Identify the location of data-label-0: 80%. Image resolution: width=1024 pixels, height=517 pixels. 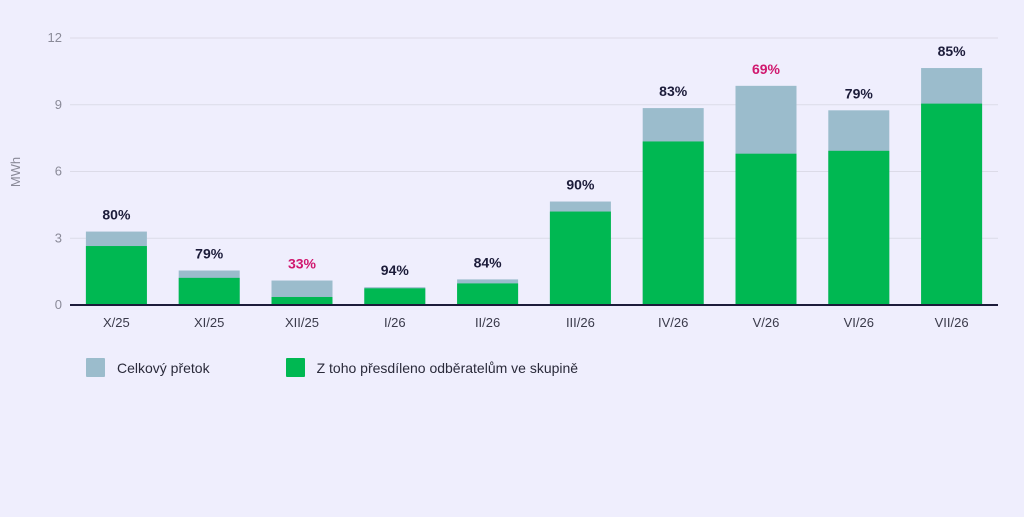
(116, 215).